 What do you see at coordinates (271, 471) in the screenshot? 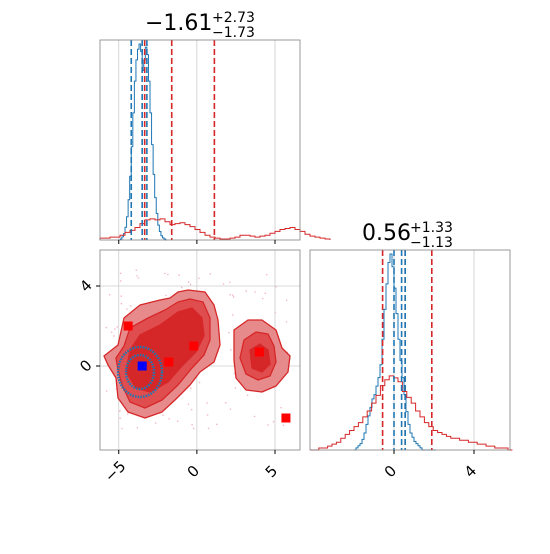
I see `tick-label-param1-x: 5` at bounding box center [271, 471].